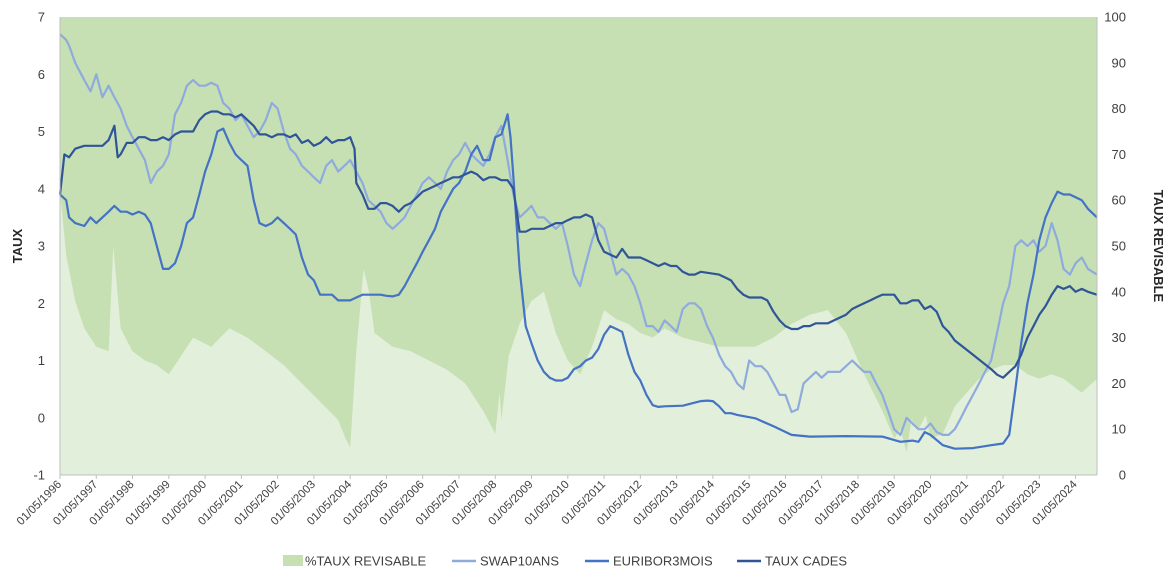  Describe the element at coordinates (41, 417) in the screenshot. I see `y-tick-label-left: 0` at that location.